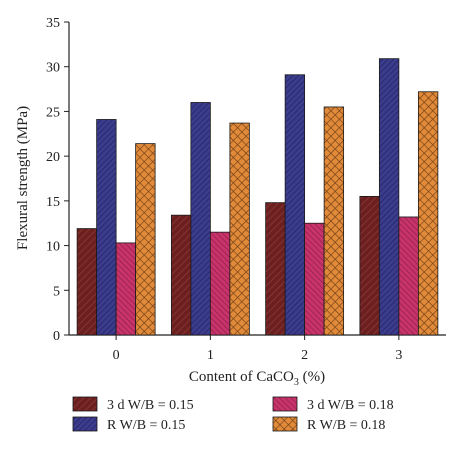 This screenshot has height=450, width=474. I want to click on x-tick-label: 3, so click(398, 355).